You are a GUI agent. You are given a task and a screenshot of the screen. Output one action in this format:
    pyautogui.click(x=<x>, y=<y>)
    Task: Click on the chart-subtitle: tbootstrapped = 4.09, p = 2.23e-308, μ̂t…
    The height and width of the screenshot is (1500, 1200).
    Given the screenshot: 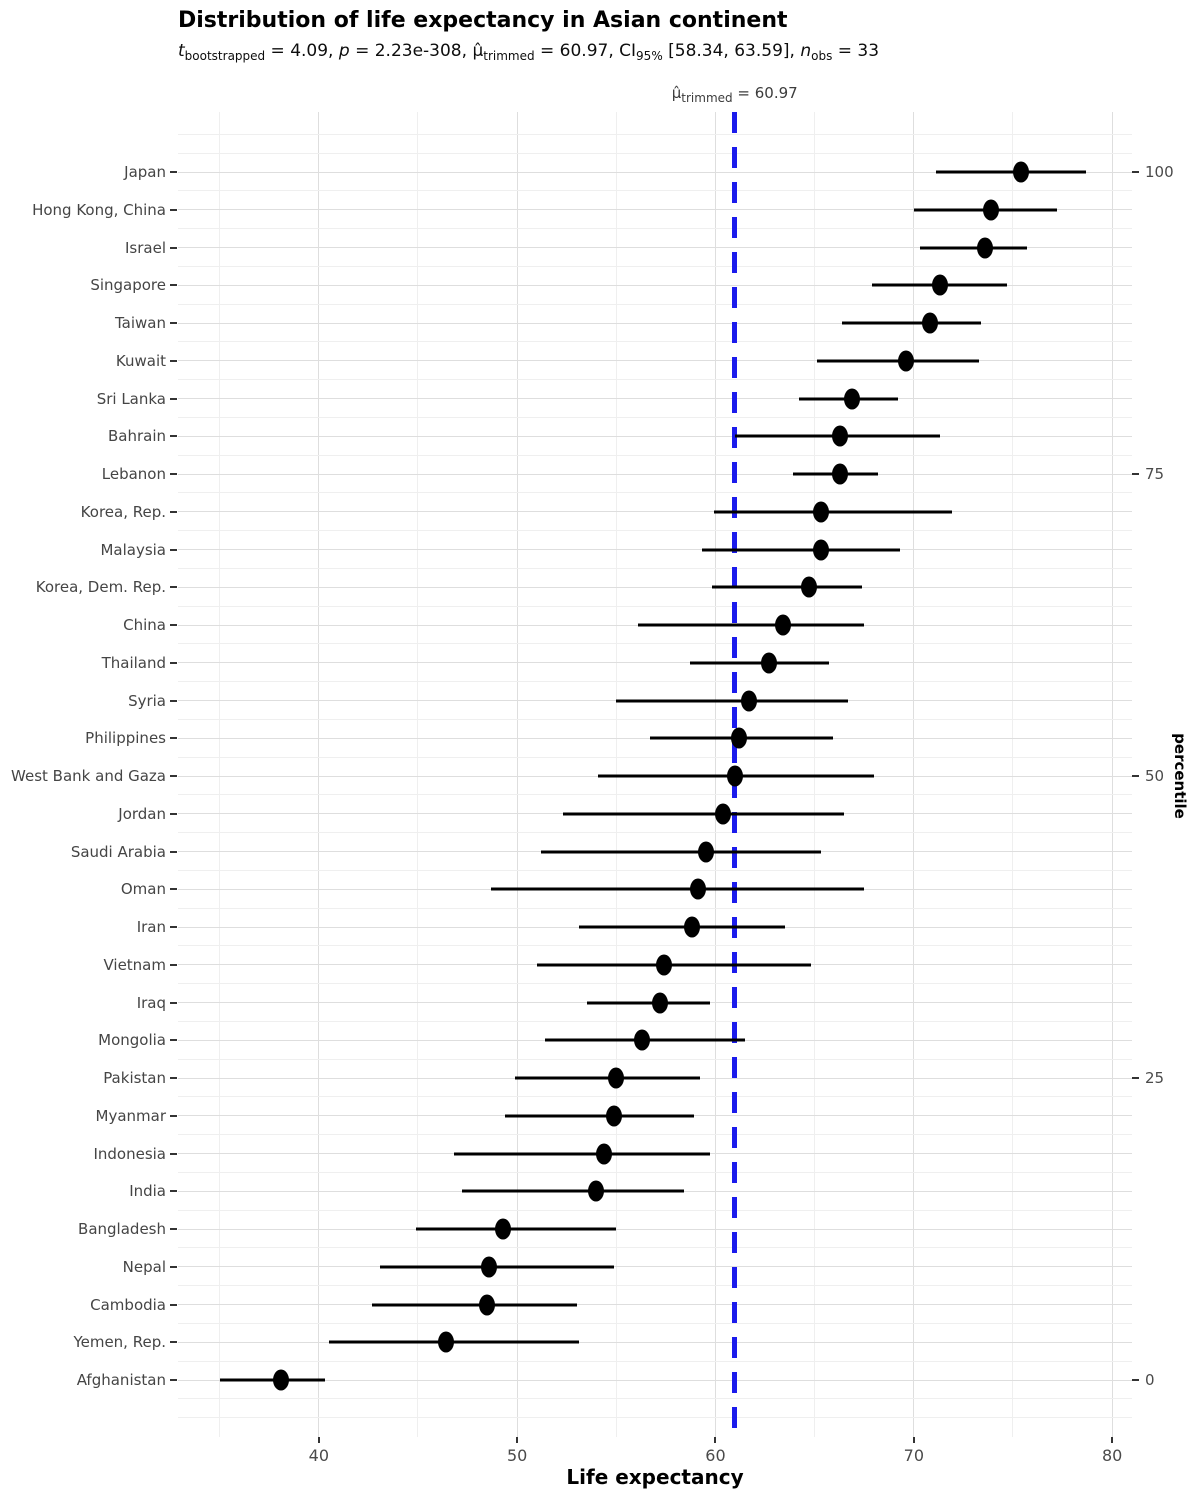 What is the action you would take?
    pyautogui.click(x=529, y=52)
    